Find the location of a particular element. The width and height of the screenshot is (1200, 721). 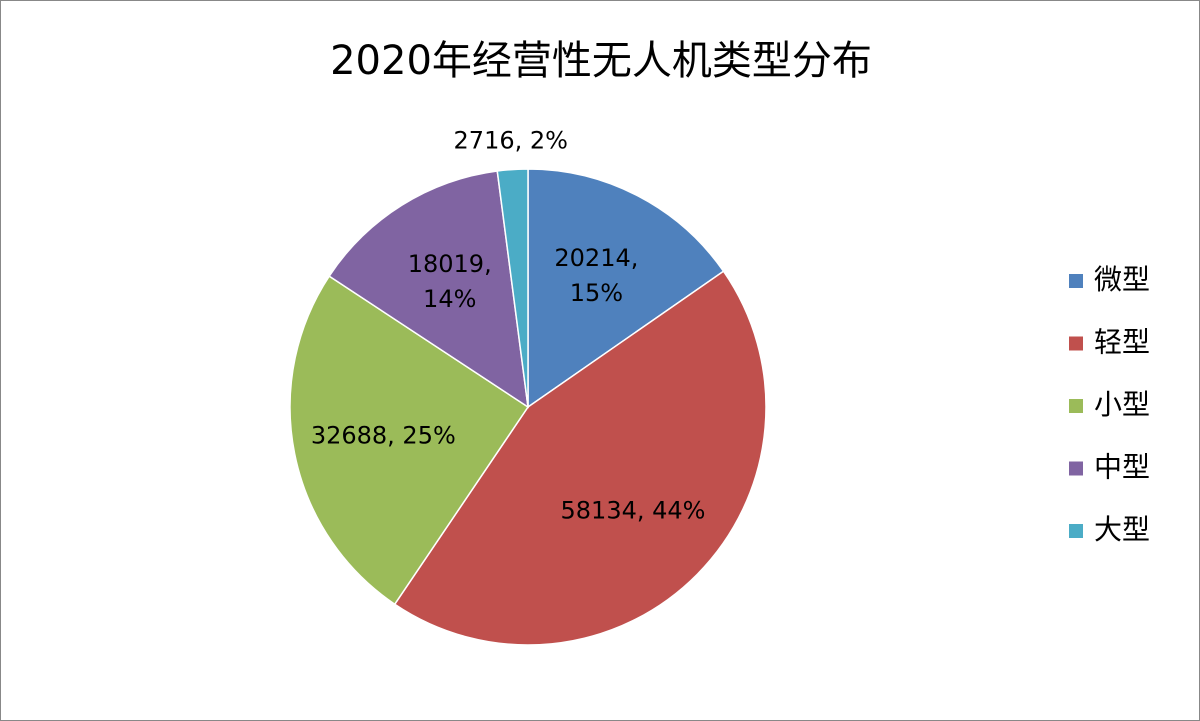

data-label: 20214, 15% is located at coordinates (596, 276).